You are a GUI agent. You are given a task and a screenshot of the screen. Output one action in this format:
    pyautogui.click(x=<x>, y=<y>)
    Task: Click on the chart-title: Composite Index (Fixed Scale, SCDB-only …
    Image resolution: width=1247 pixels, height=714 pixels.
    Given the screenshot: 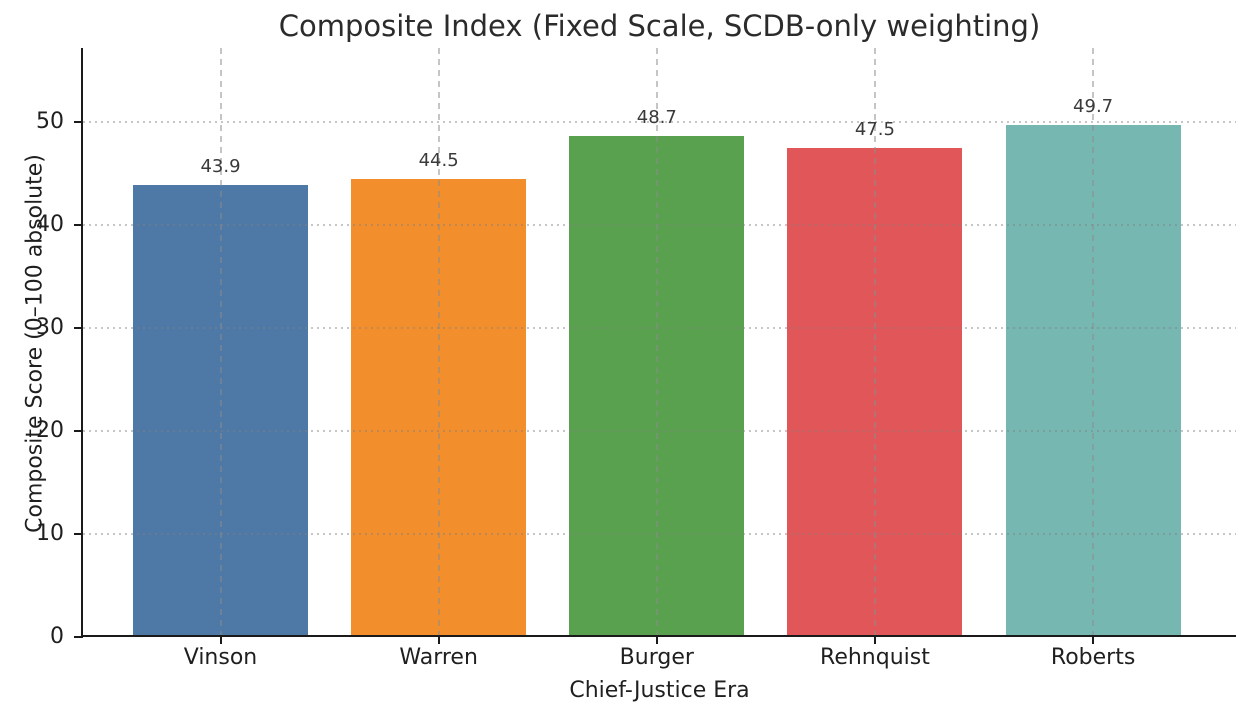 What is the action you would take?
    pyautogui.click(x=659, y=26)
    